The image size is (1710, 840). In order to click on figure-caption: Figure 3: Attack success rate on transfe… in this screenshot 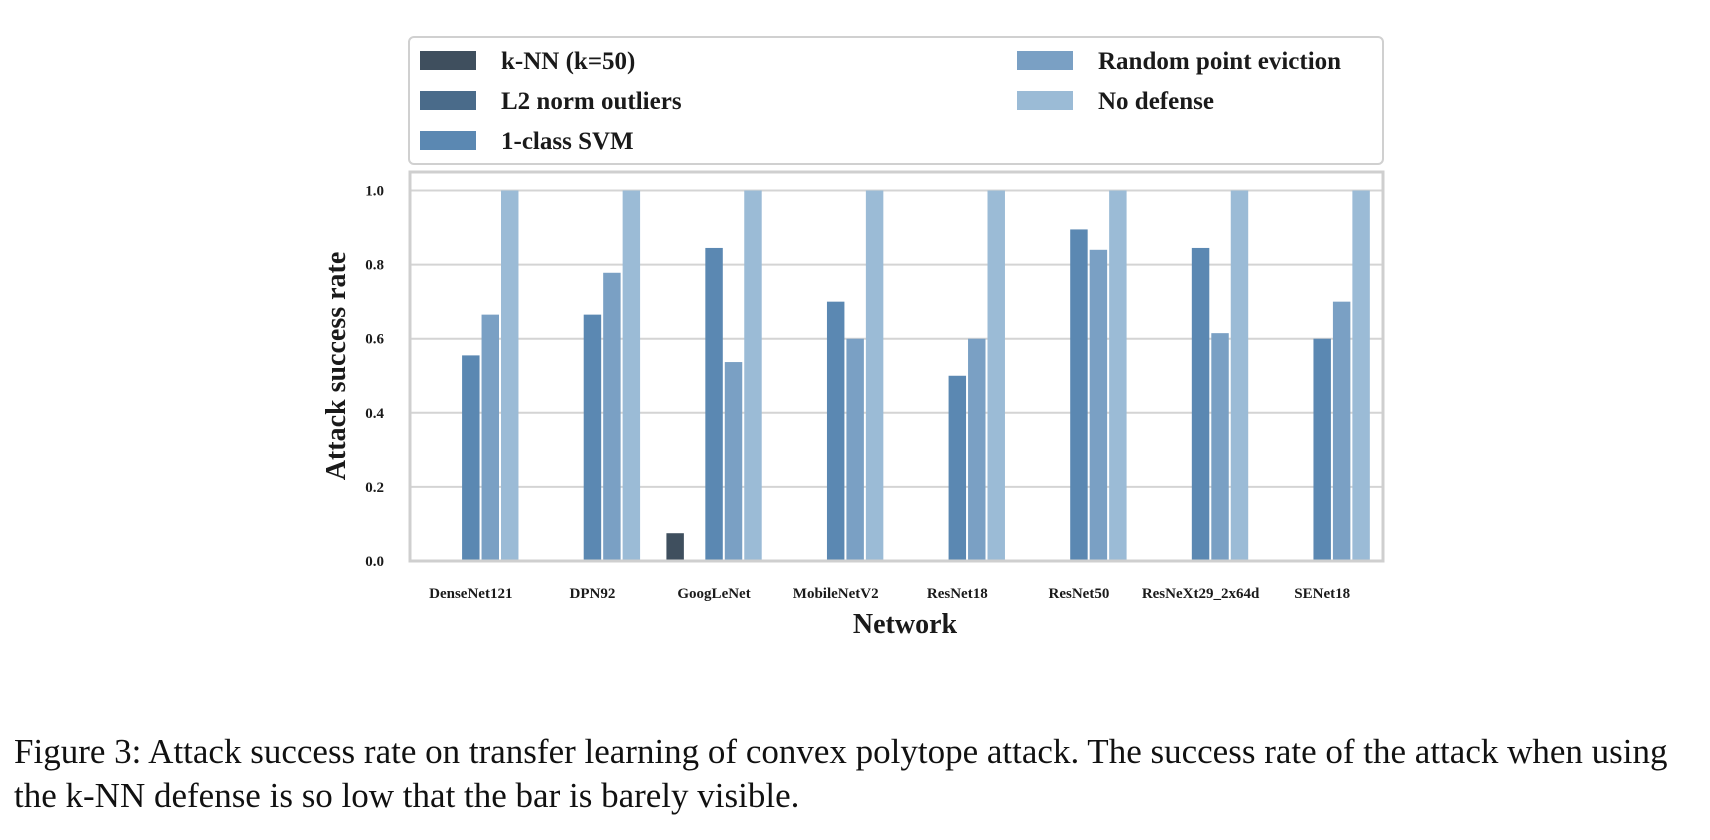, I will do `click(841, 773)`.